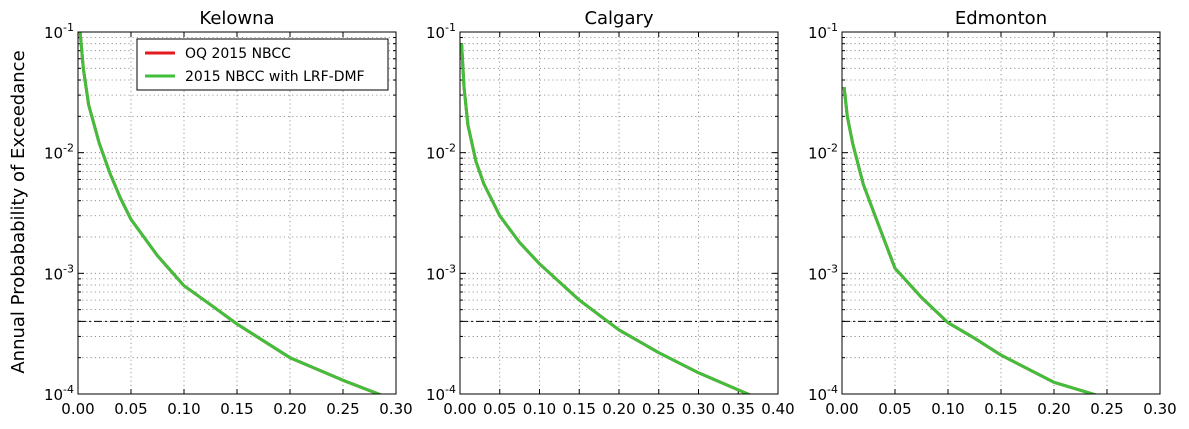 The image size is (1189, 429). I want to click on panel-title: Kelowna, so click(236, 18).